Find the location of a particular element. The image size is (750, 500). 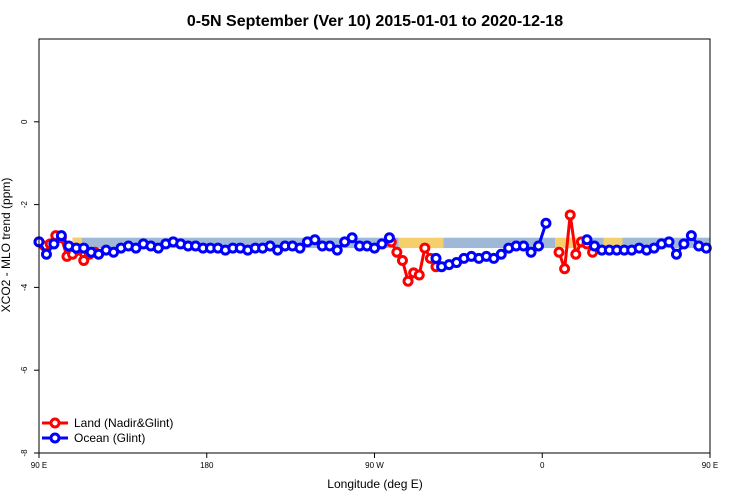

x-tick-label: 90 W is located at coordinates (374, 465).